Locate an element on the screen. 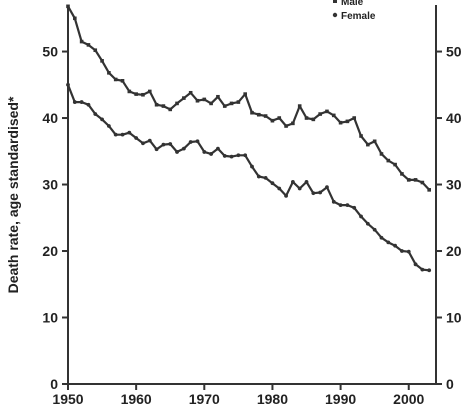 The width and height of the screenshot is (470, 409). y-tick-label-right: 0 is located at coordinates (450, 384).